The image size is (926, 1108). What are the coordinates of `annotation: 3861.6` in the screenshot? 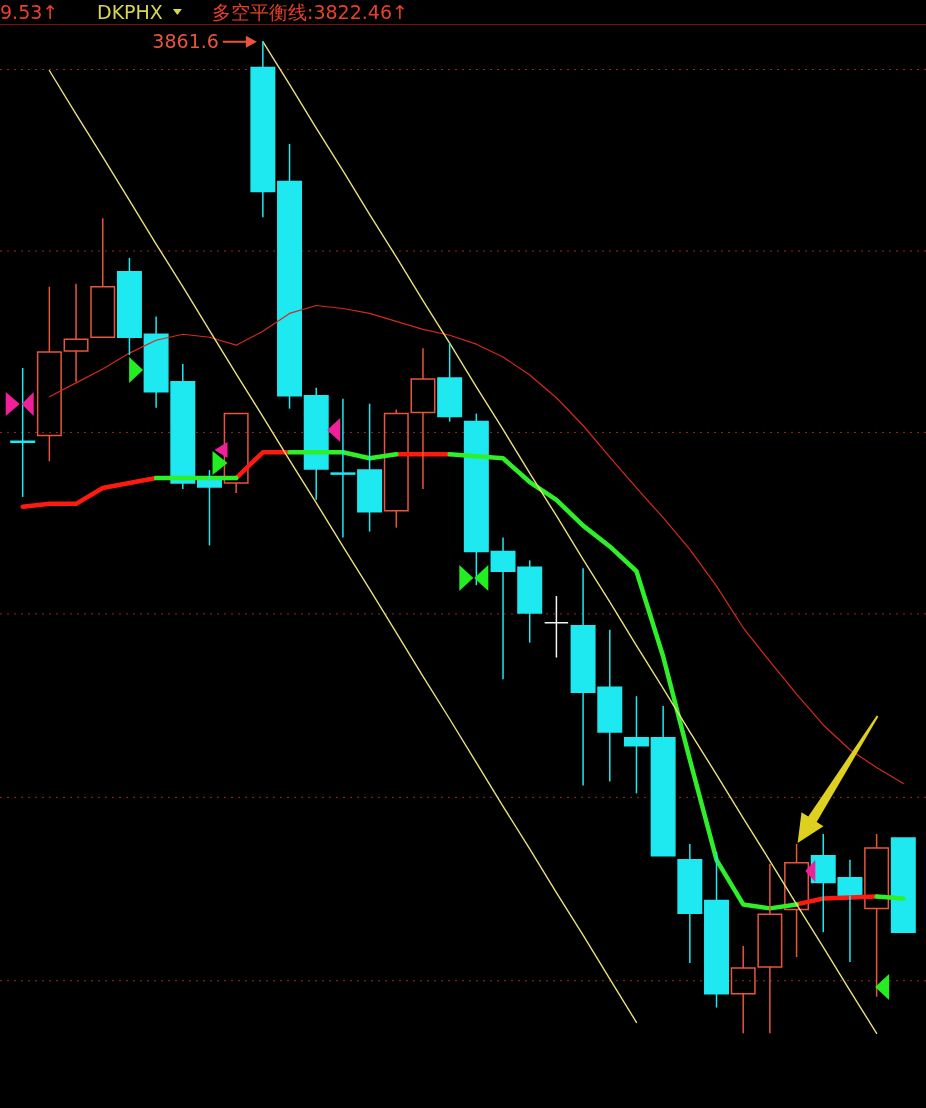 It's located at (185, 40).